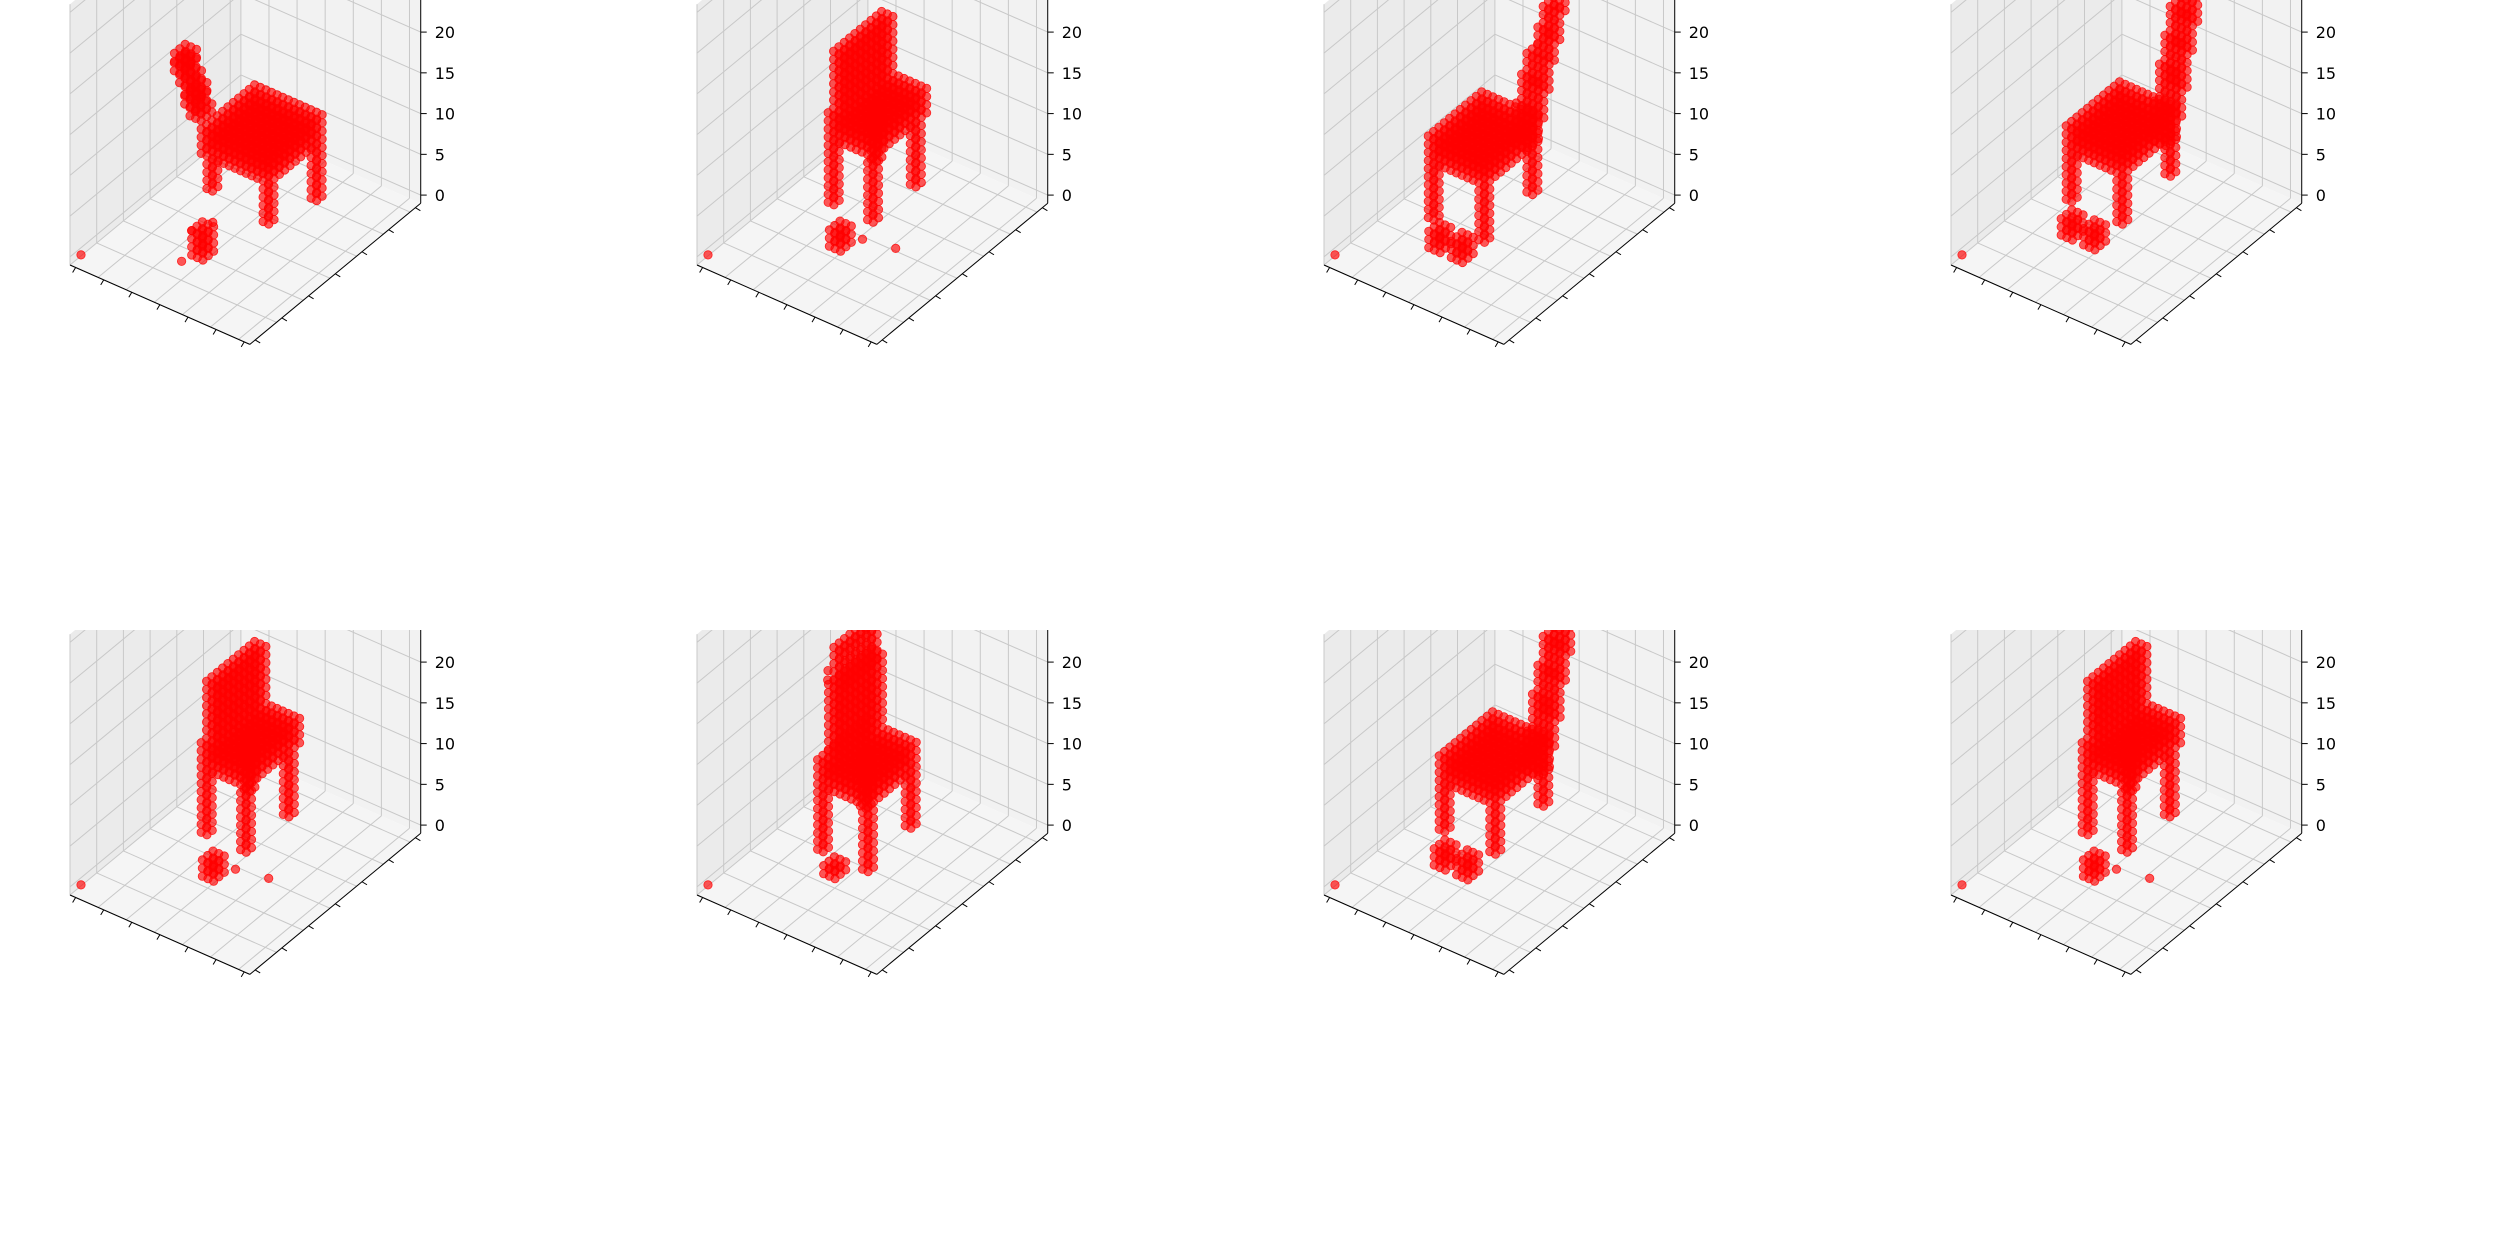  Describe the element at coordinates (313, 945) in the screenshot. I see `axes3d-5: 051015202530` at that location.